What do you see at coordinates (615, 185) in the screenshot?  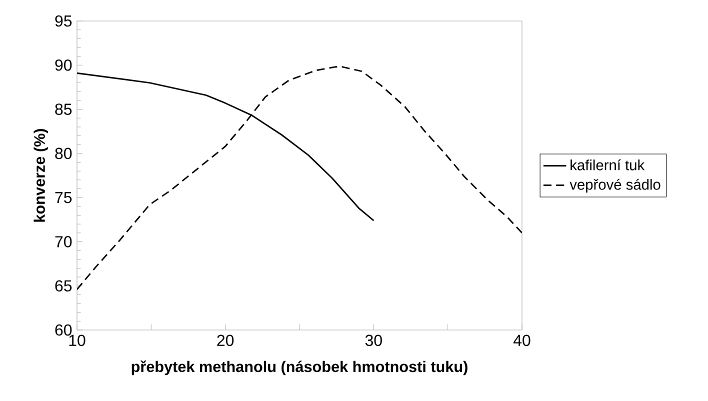 I see `legend-label: vepřové sádlo` at bounding box center [615, 185].